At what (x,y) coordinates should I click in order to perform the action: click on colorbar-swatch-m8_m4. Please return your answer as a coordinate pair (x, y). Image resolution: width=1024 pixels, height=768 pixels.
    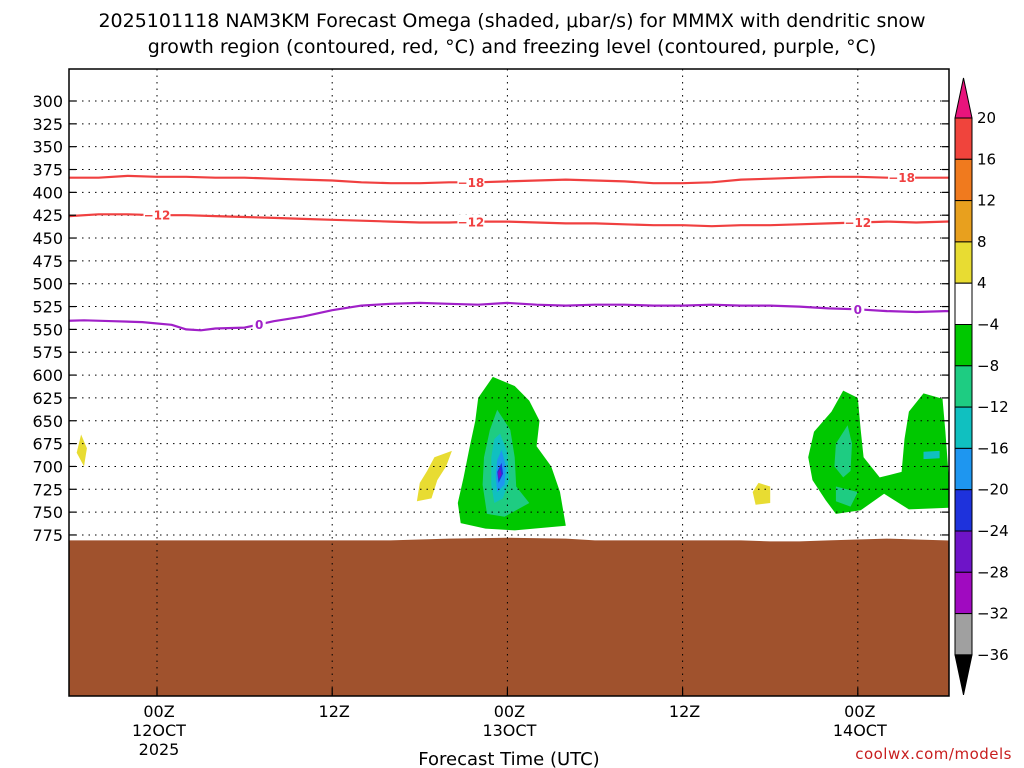
    Looking at the image, I should click on (963, 345).